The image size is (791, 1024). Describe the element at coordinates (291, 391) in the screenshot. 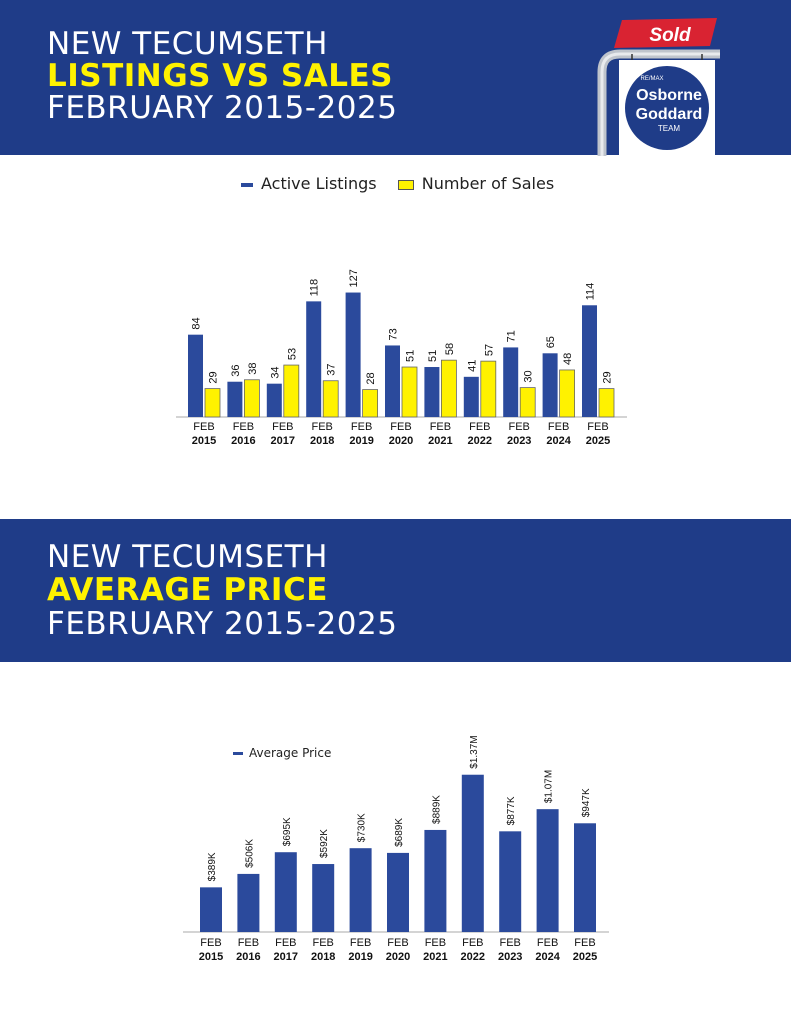

I see `bar-sales-2017` at that location.